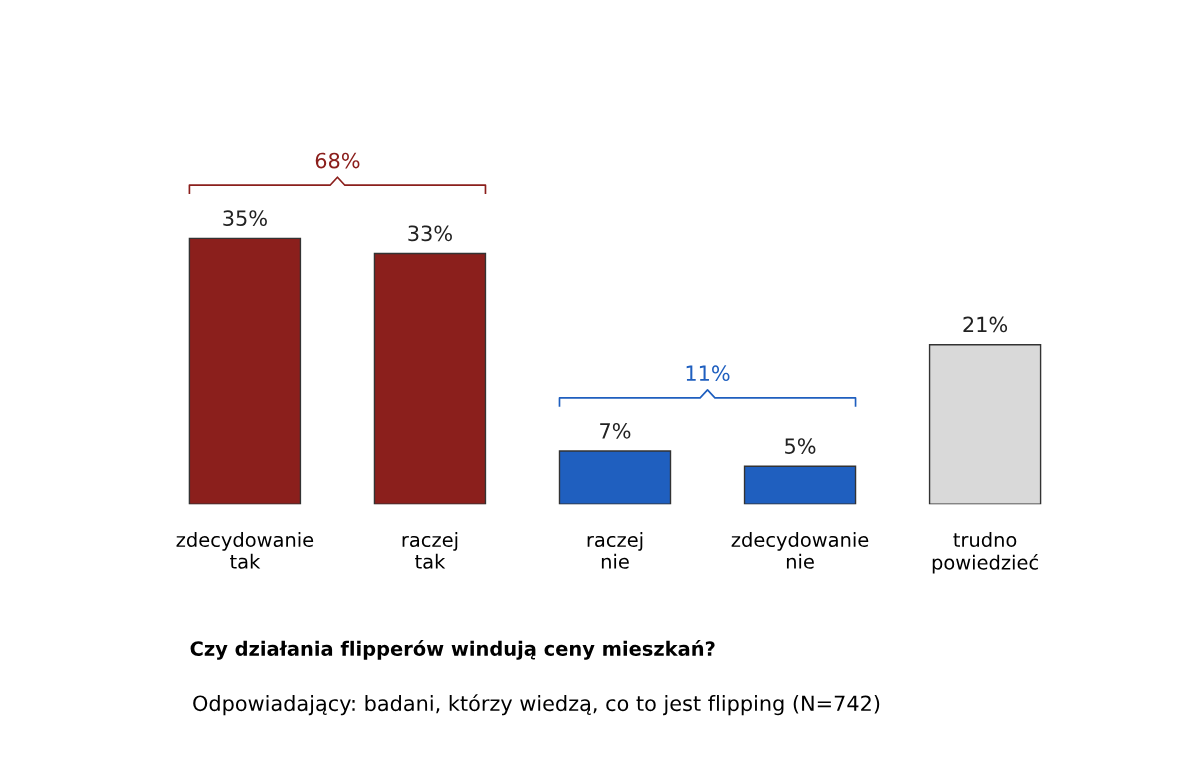  I want to click on x-tick-label: zdecydowanie tak, so click(245, 550).